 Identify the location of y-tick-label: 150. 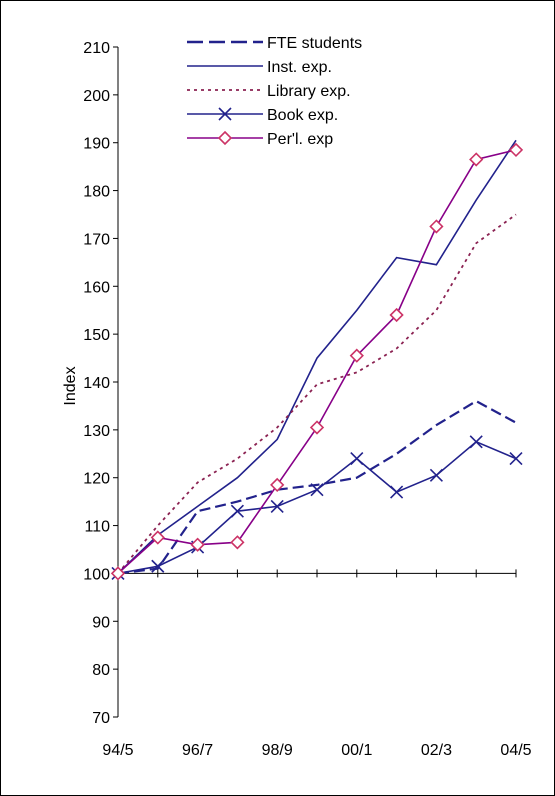
(96, 335).